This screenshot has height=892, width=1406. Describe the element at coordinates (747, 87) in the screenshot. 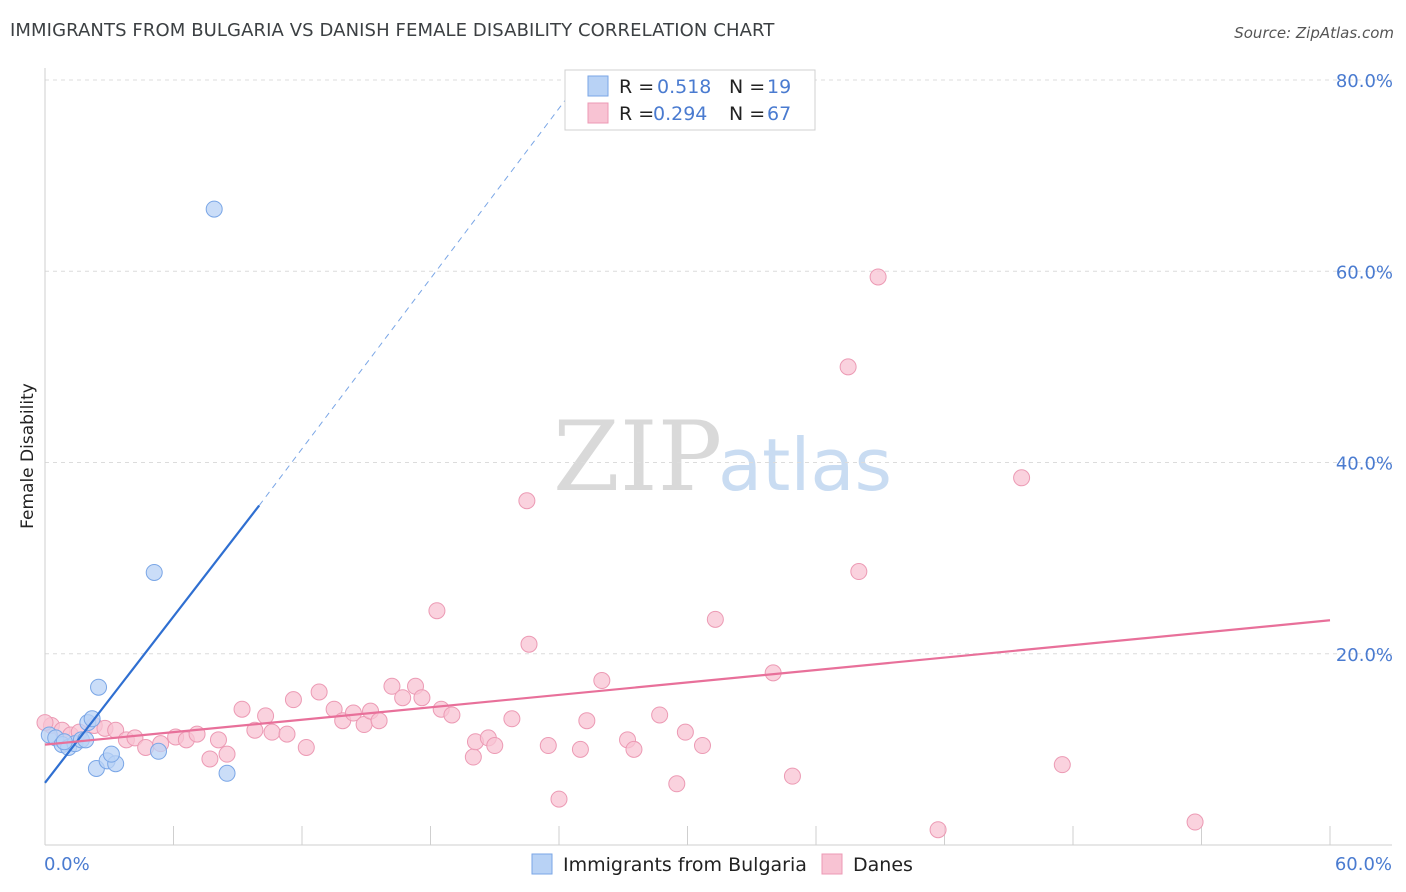

I see `legend-n-label-bulgaria: N =` at that location.